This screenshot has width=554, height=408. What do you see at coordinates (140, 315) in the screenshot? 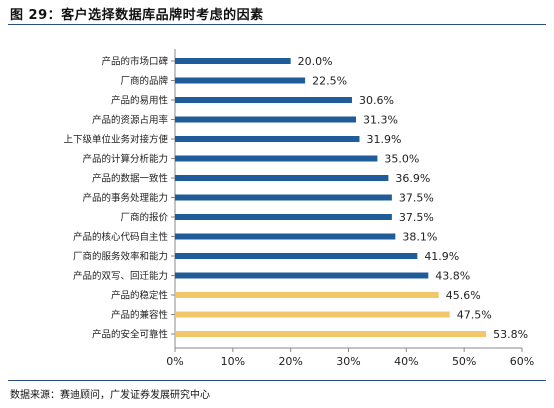
I see `category-label: 产品的兼容性` at bounding box center [140, 315].